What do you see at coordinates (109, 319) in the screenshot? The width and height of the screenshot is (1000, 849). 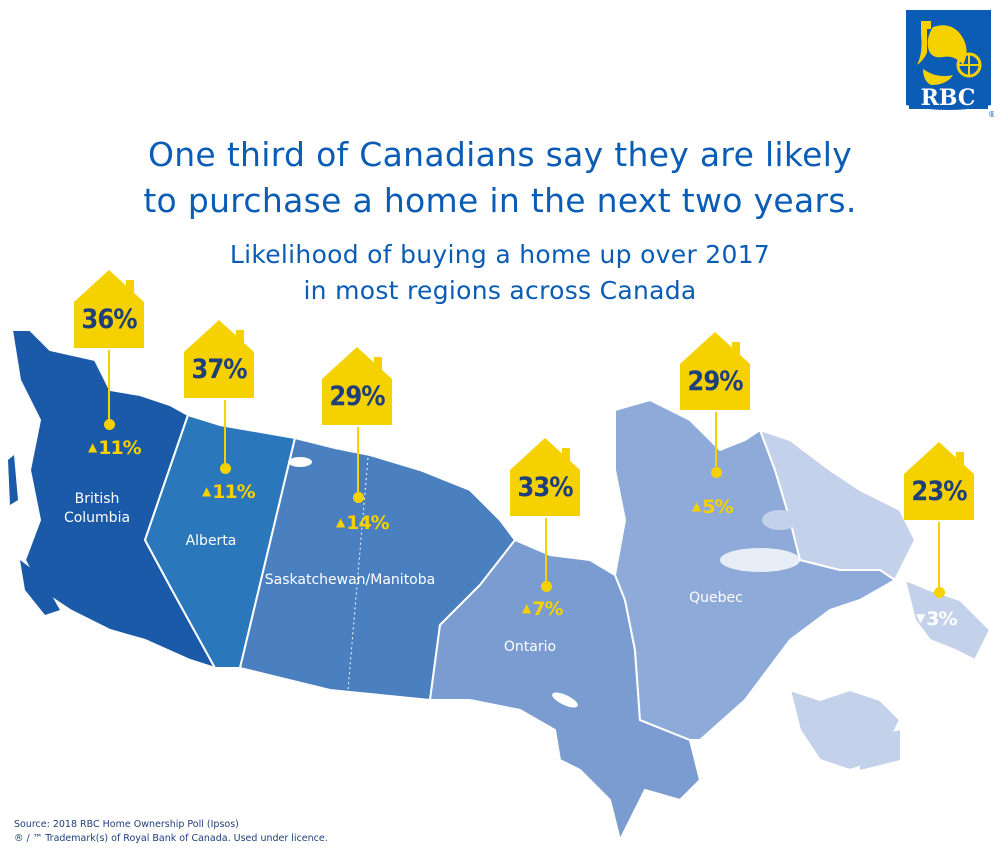 I see `likelihood-bc: 36%` at bounding box center [109, 319].